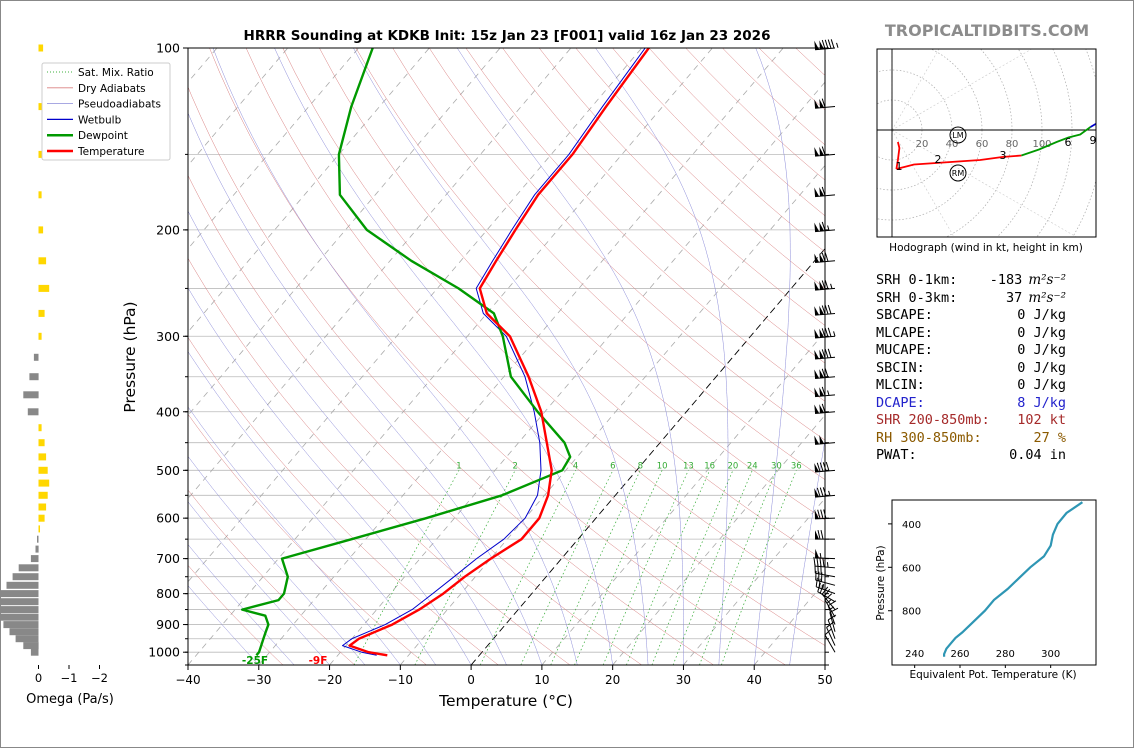  Describe the element at coordinates (712, 567) in the screenshot. I see `mixing-ratio-line` at that location.